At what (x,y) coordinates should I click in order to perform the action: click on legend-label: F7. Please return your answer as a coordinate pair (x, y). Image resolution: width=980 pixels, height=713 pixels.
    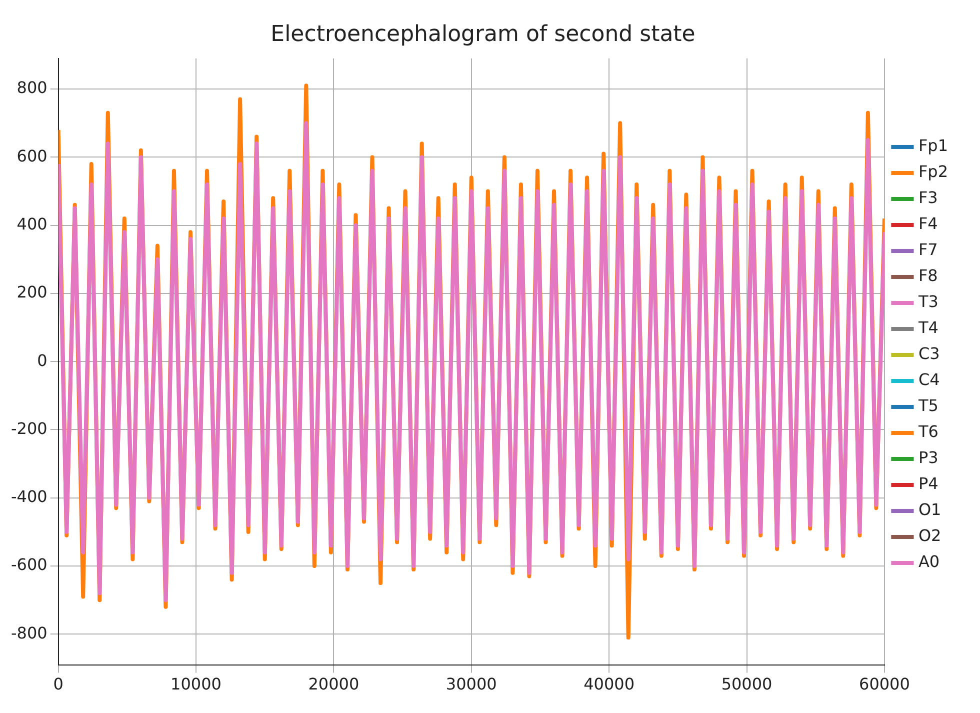
    Looking at the image, I should click on (928, 250).